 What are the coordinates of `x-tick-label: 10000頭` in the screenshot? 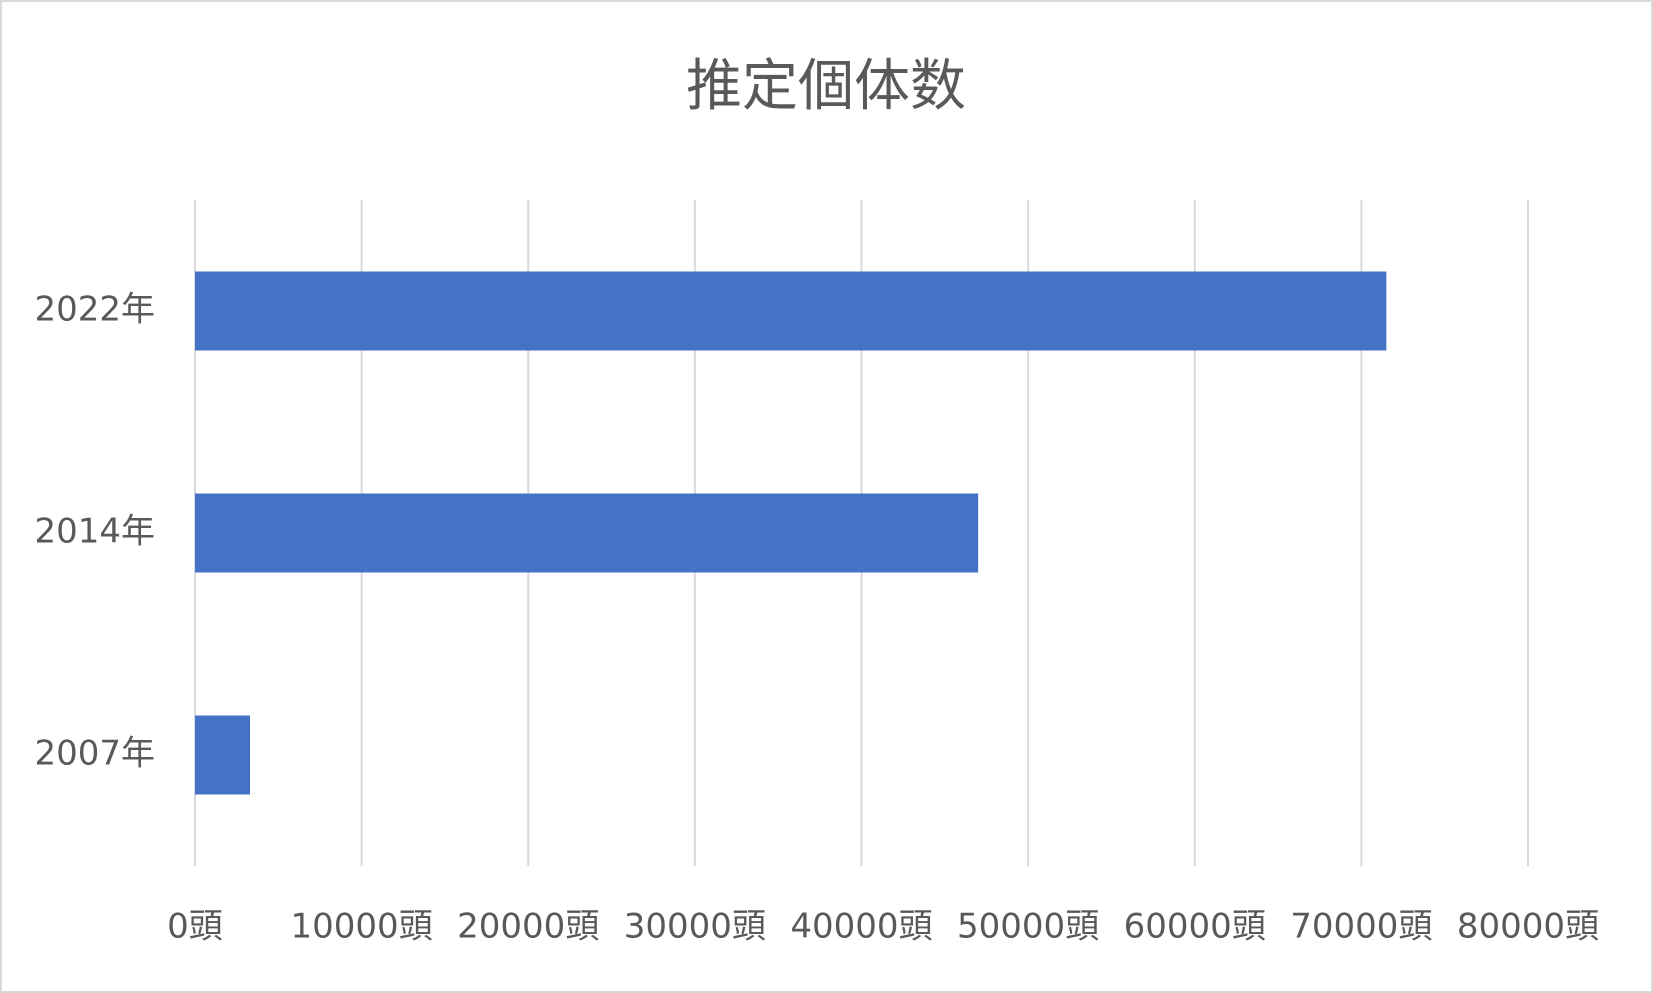 It's located at (362, 927).